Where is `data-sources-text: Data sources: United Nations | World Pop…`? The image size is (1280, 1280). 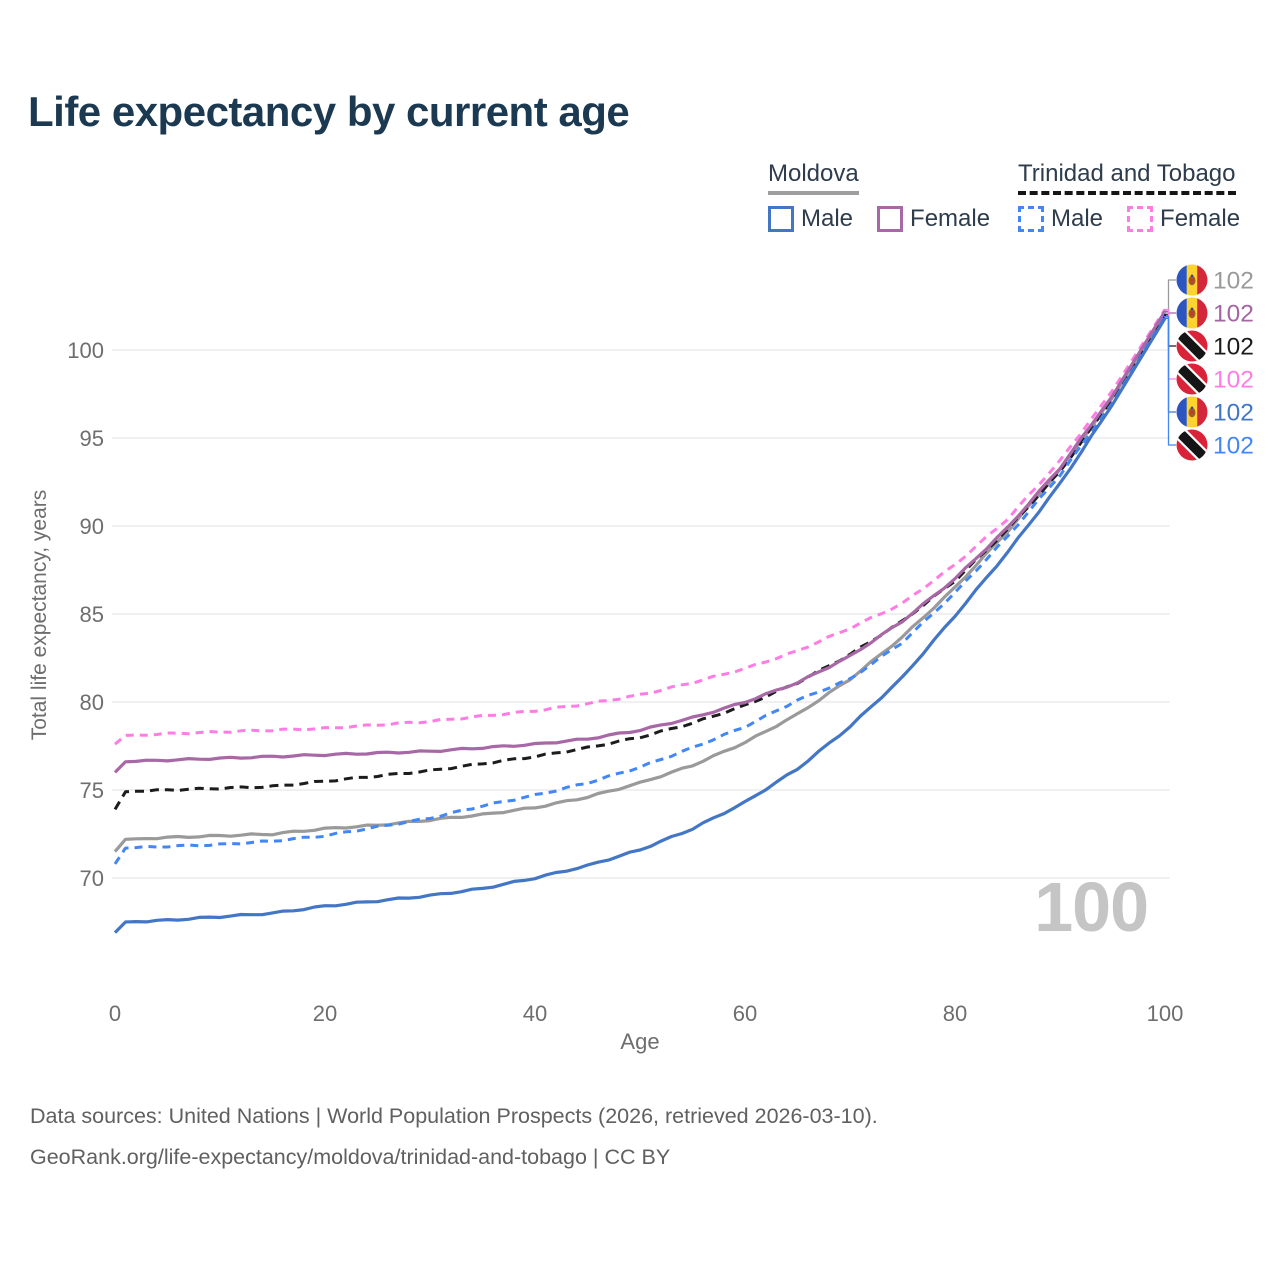
data-sources-text: Data sources: United Nations | World Pop… is located at coordinates (454, 1116).